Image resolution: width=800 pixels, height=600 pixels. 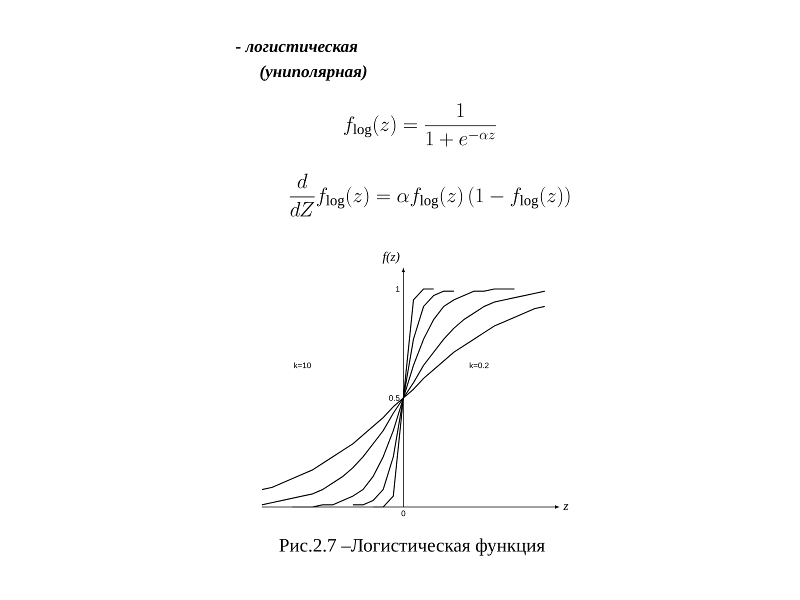 I want to click on x-axis-title: z, so click(x=565, y=507).